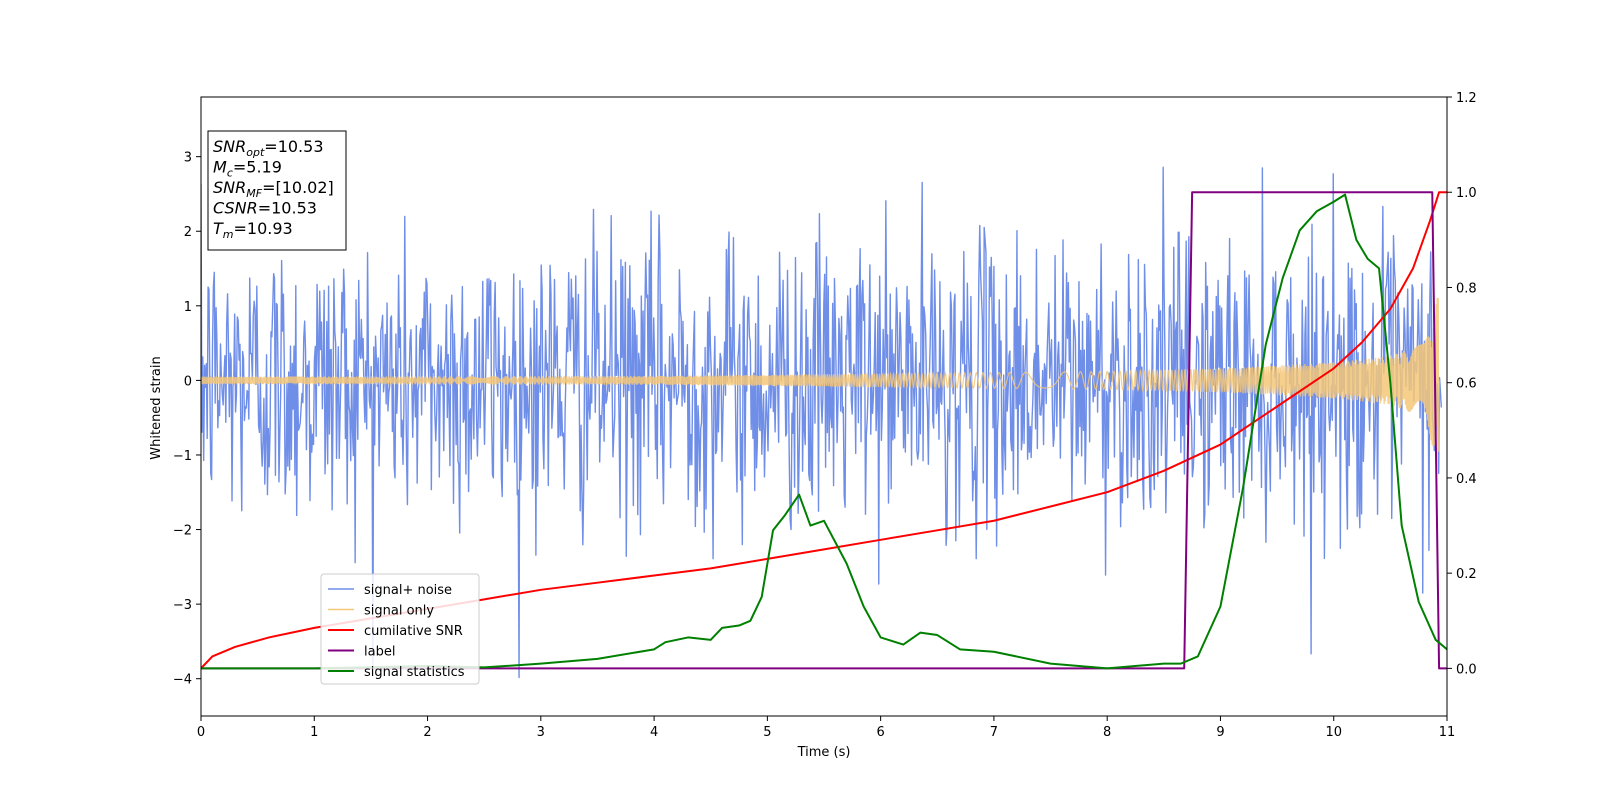 Image resolution: width=1600 pixels, height=800 pixels. What do you see at coordinates (1466, 98) in the screenshot?
I see `y-right-tick-label: 1.2` at bounding box center [1466, 98].